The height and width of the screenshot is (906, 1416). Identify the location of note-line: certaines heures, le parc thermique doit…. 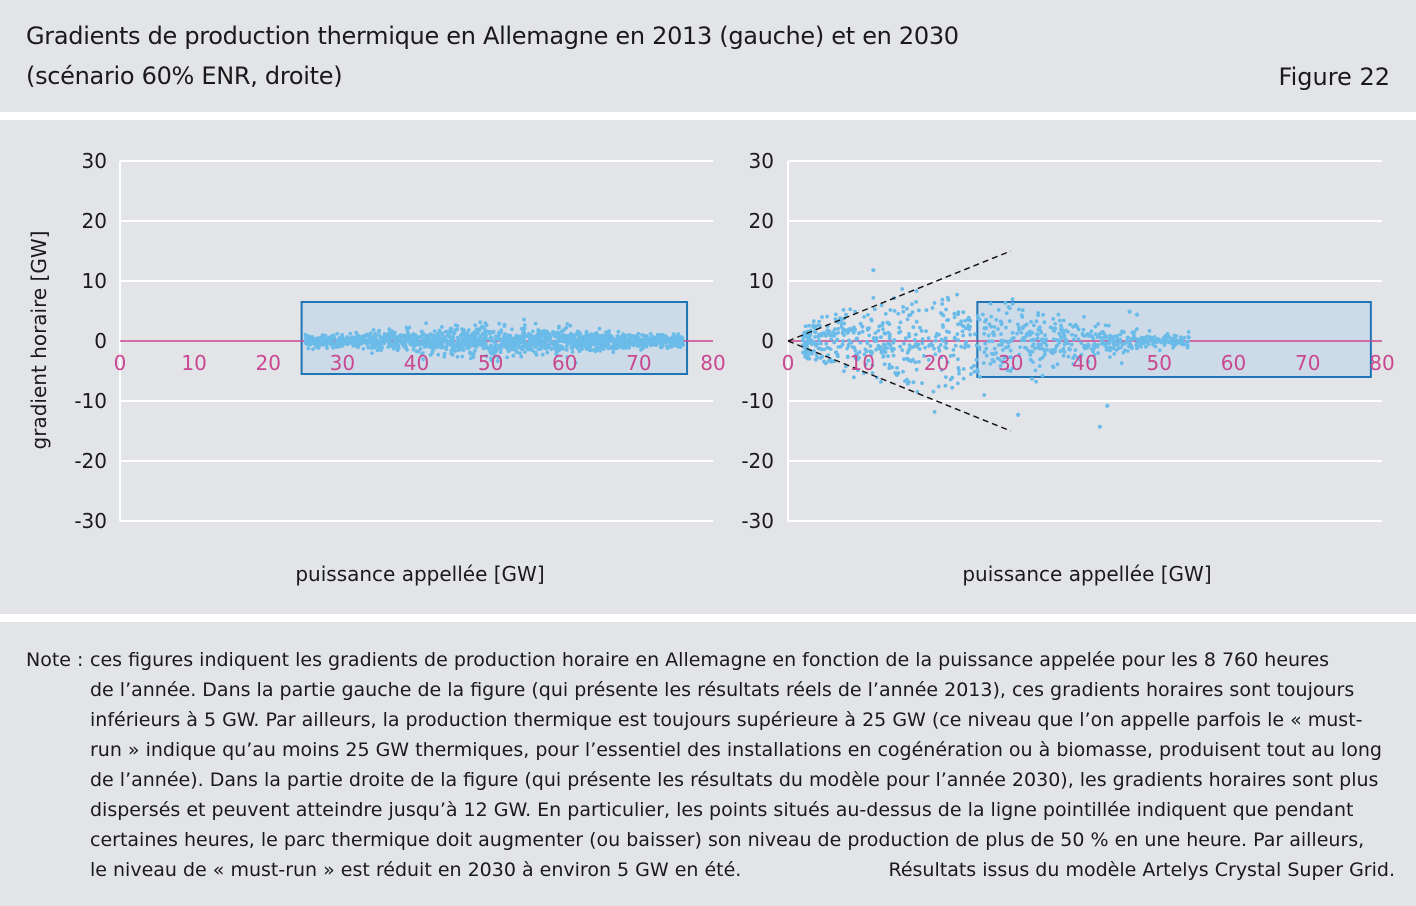
(727, 840).